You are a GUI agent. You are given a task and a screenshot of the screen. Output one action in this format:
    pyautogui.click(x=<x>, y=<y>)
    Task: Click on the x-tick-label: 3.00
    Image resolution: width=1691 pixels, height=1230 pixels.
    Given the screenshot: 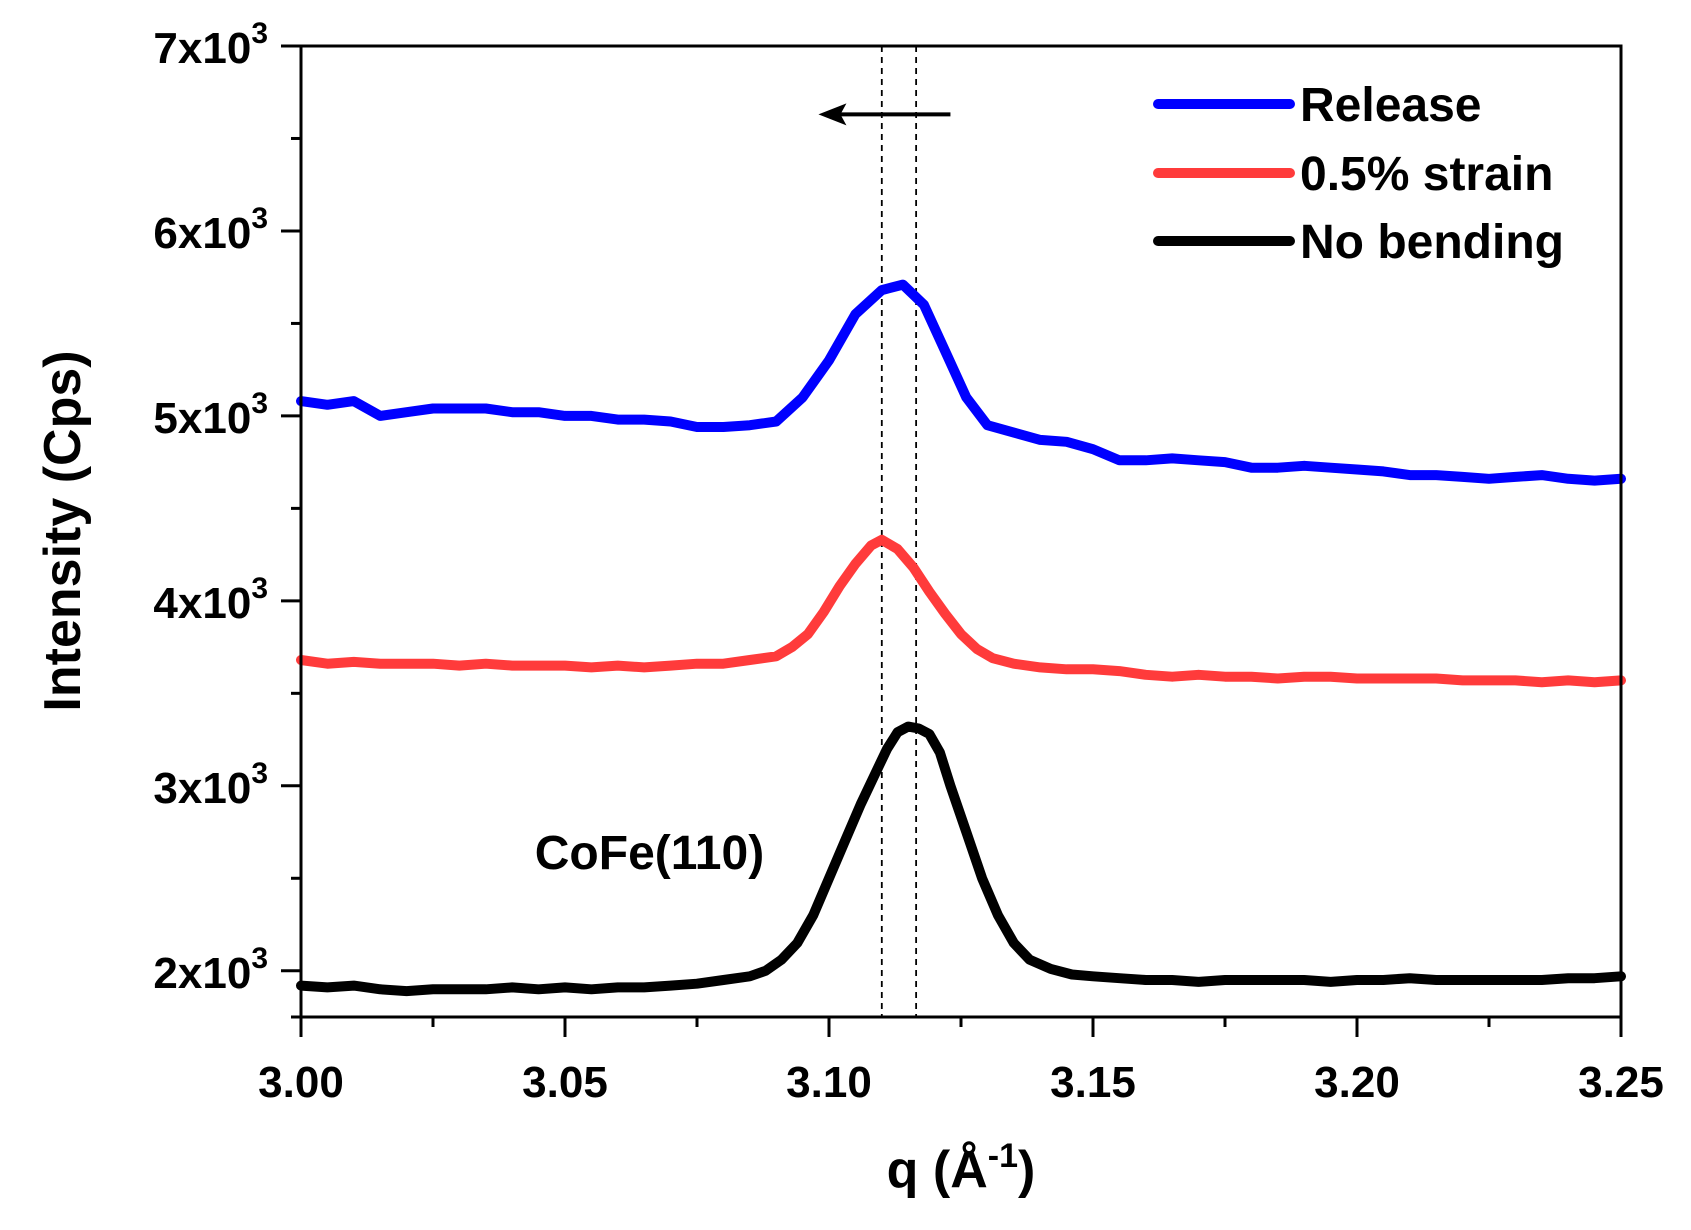 What is the action you would take?
    pyautogui.click(x=301, y=1082)
    